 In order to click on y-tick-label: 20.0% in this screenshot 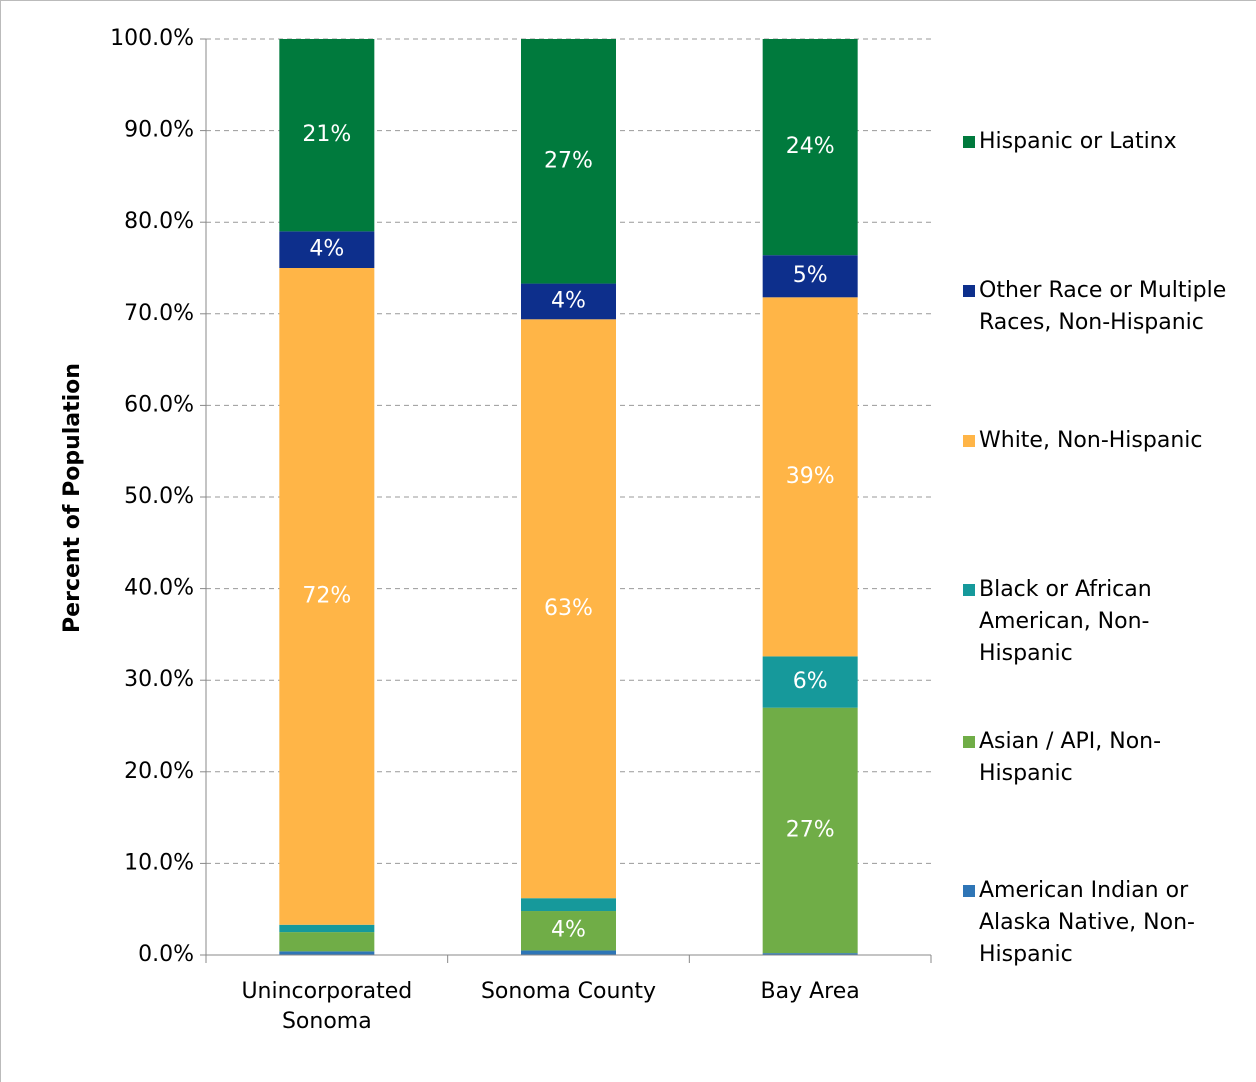, I will do `click(159, 771)`.